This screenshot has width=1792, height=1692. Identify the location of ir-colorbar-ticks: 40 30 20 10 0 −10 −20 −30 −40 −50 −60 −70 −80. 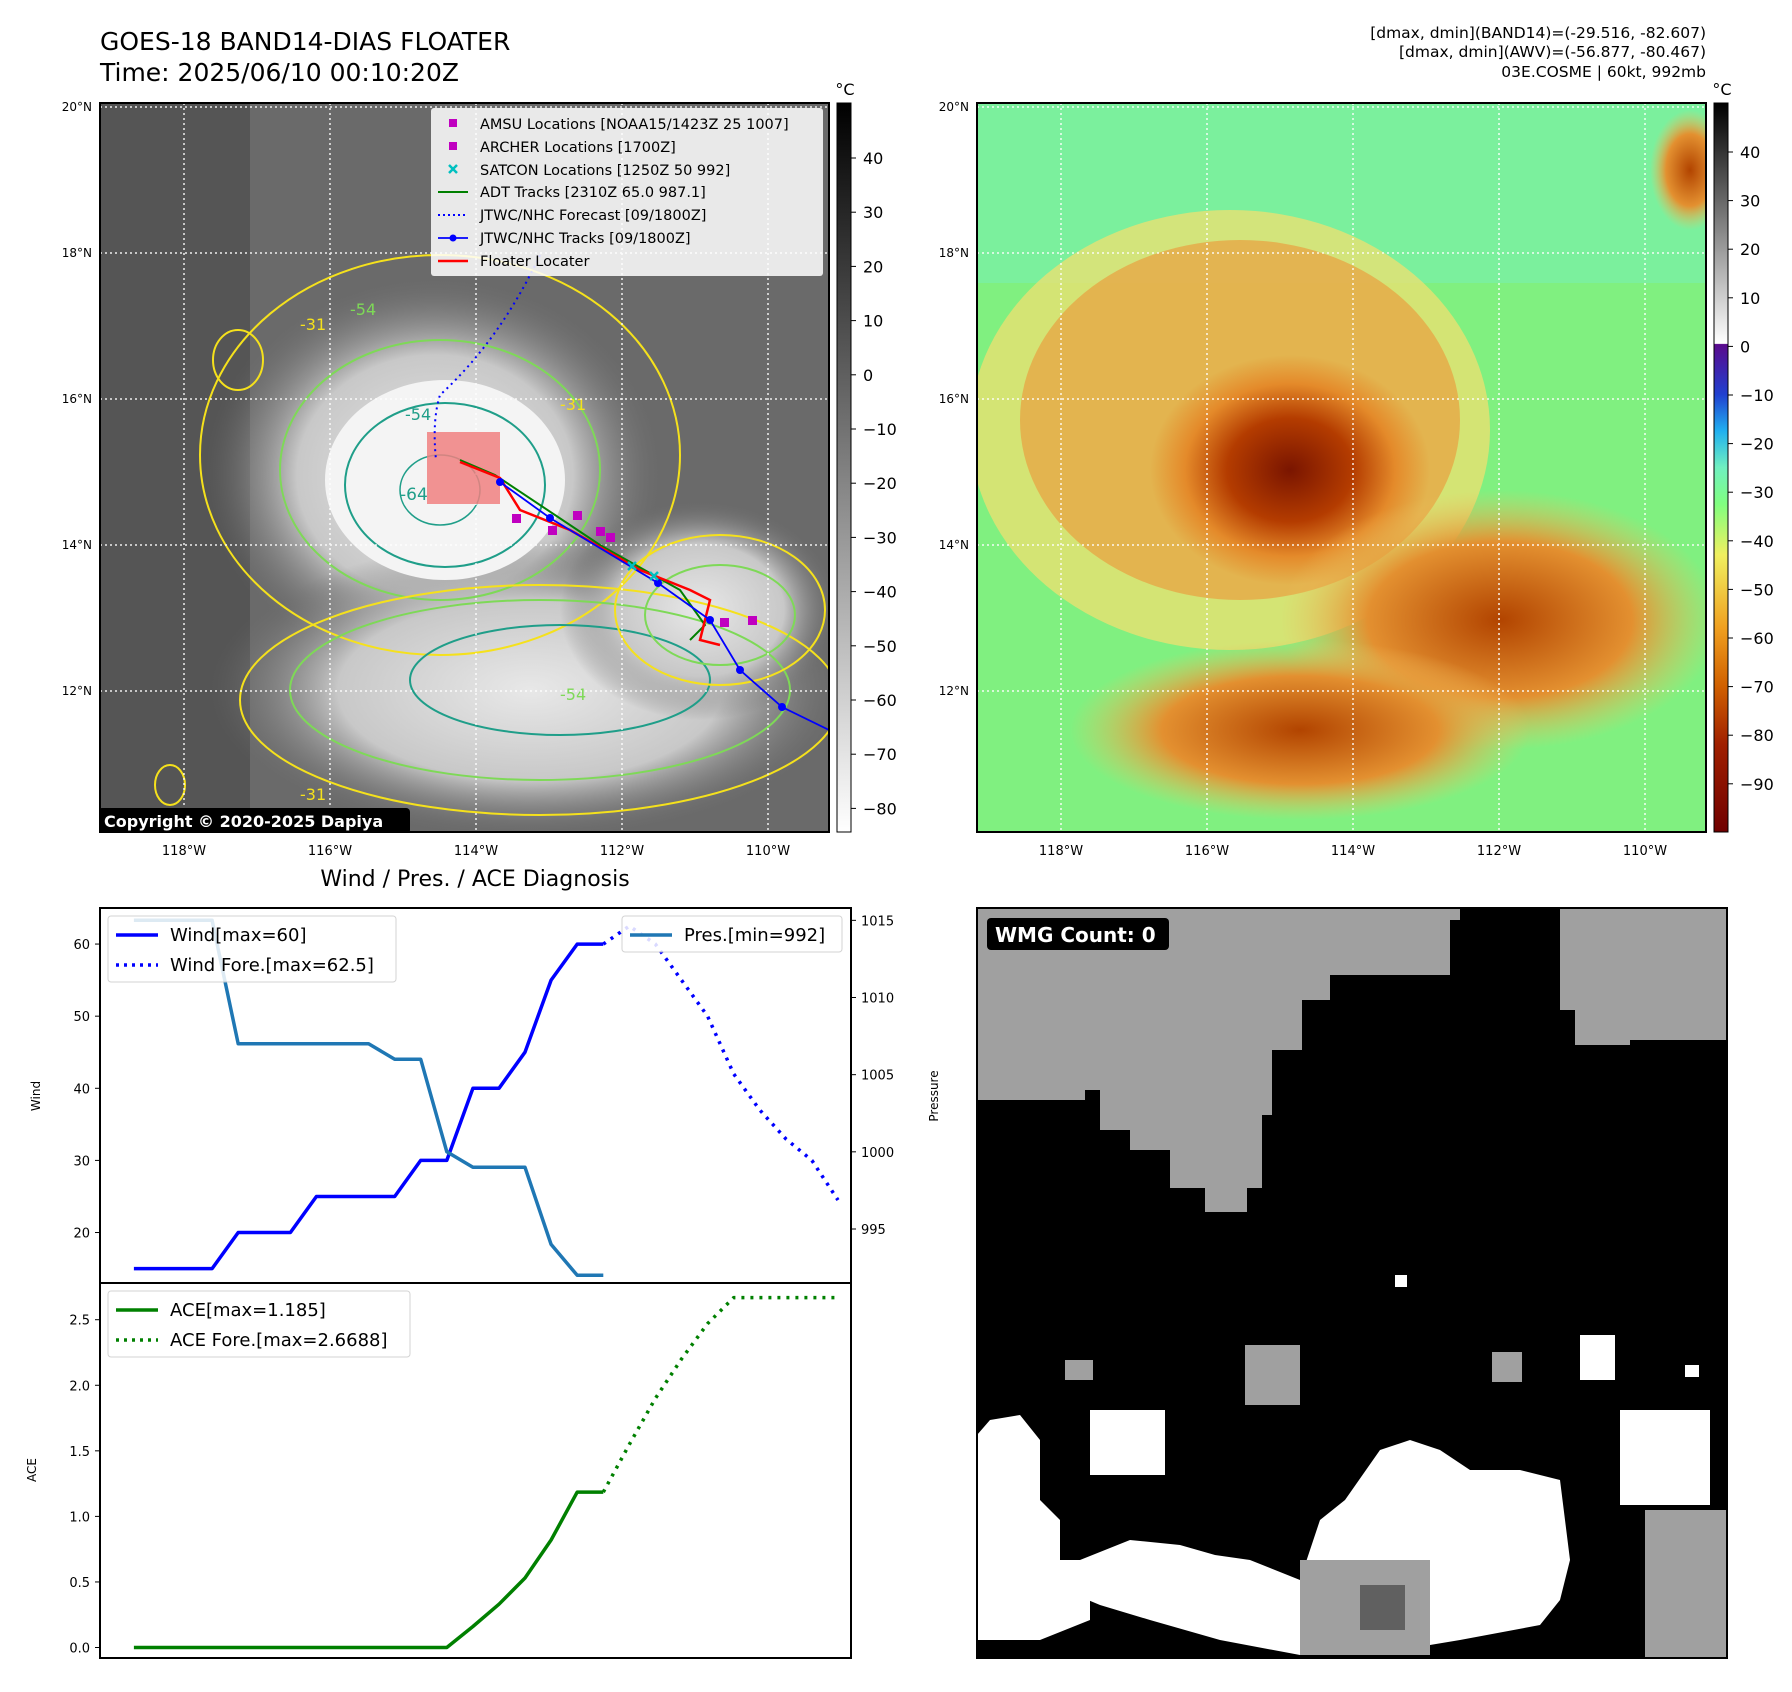
(874, 483).